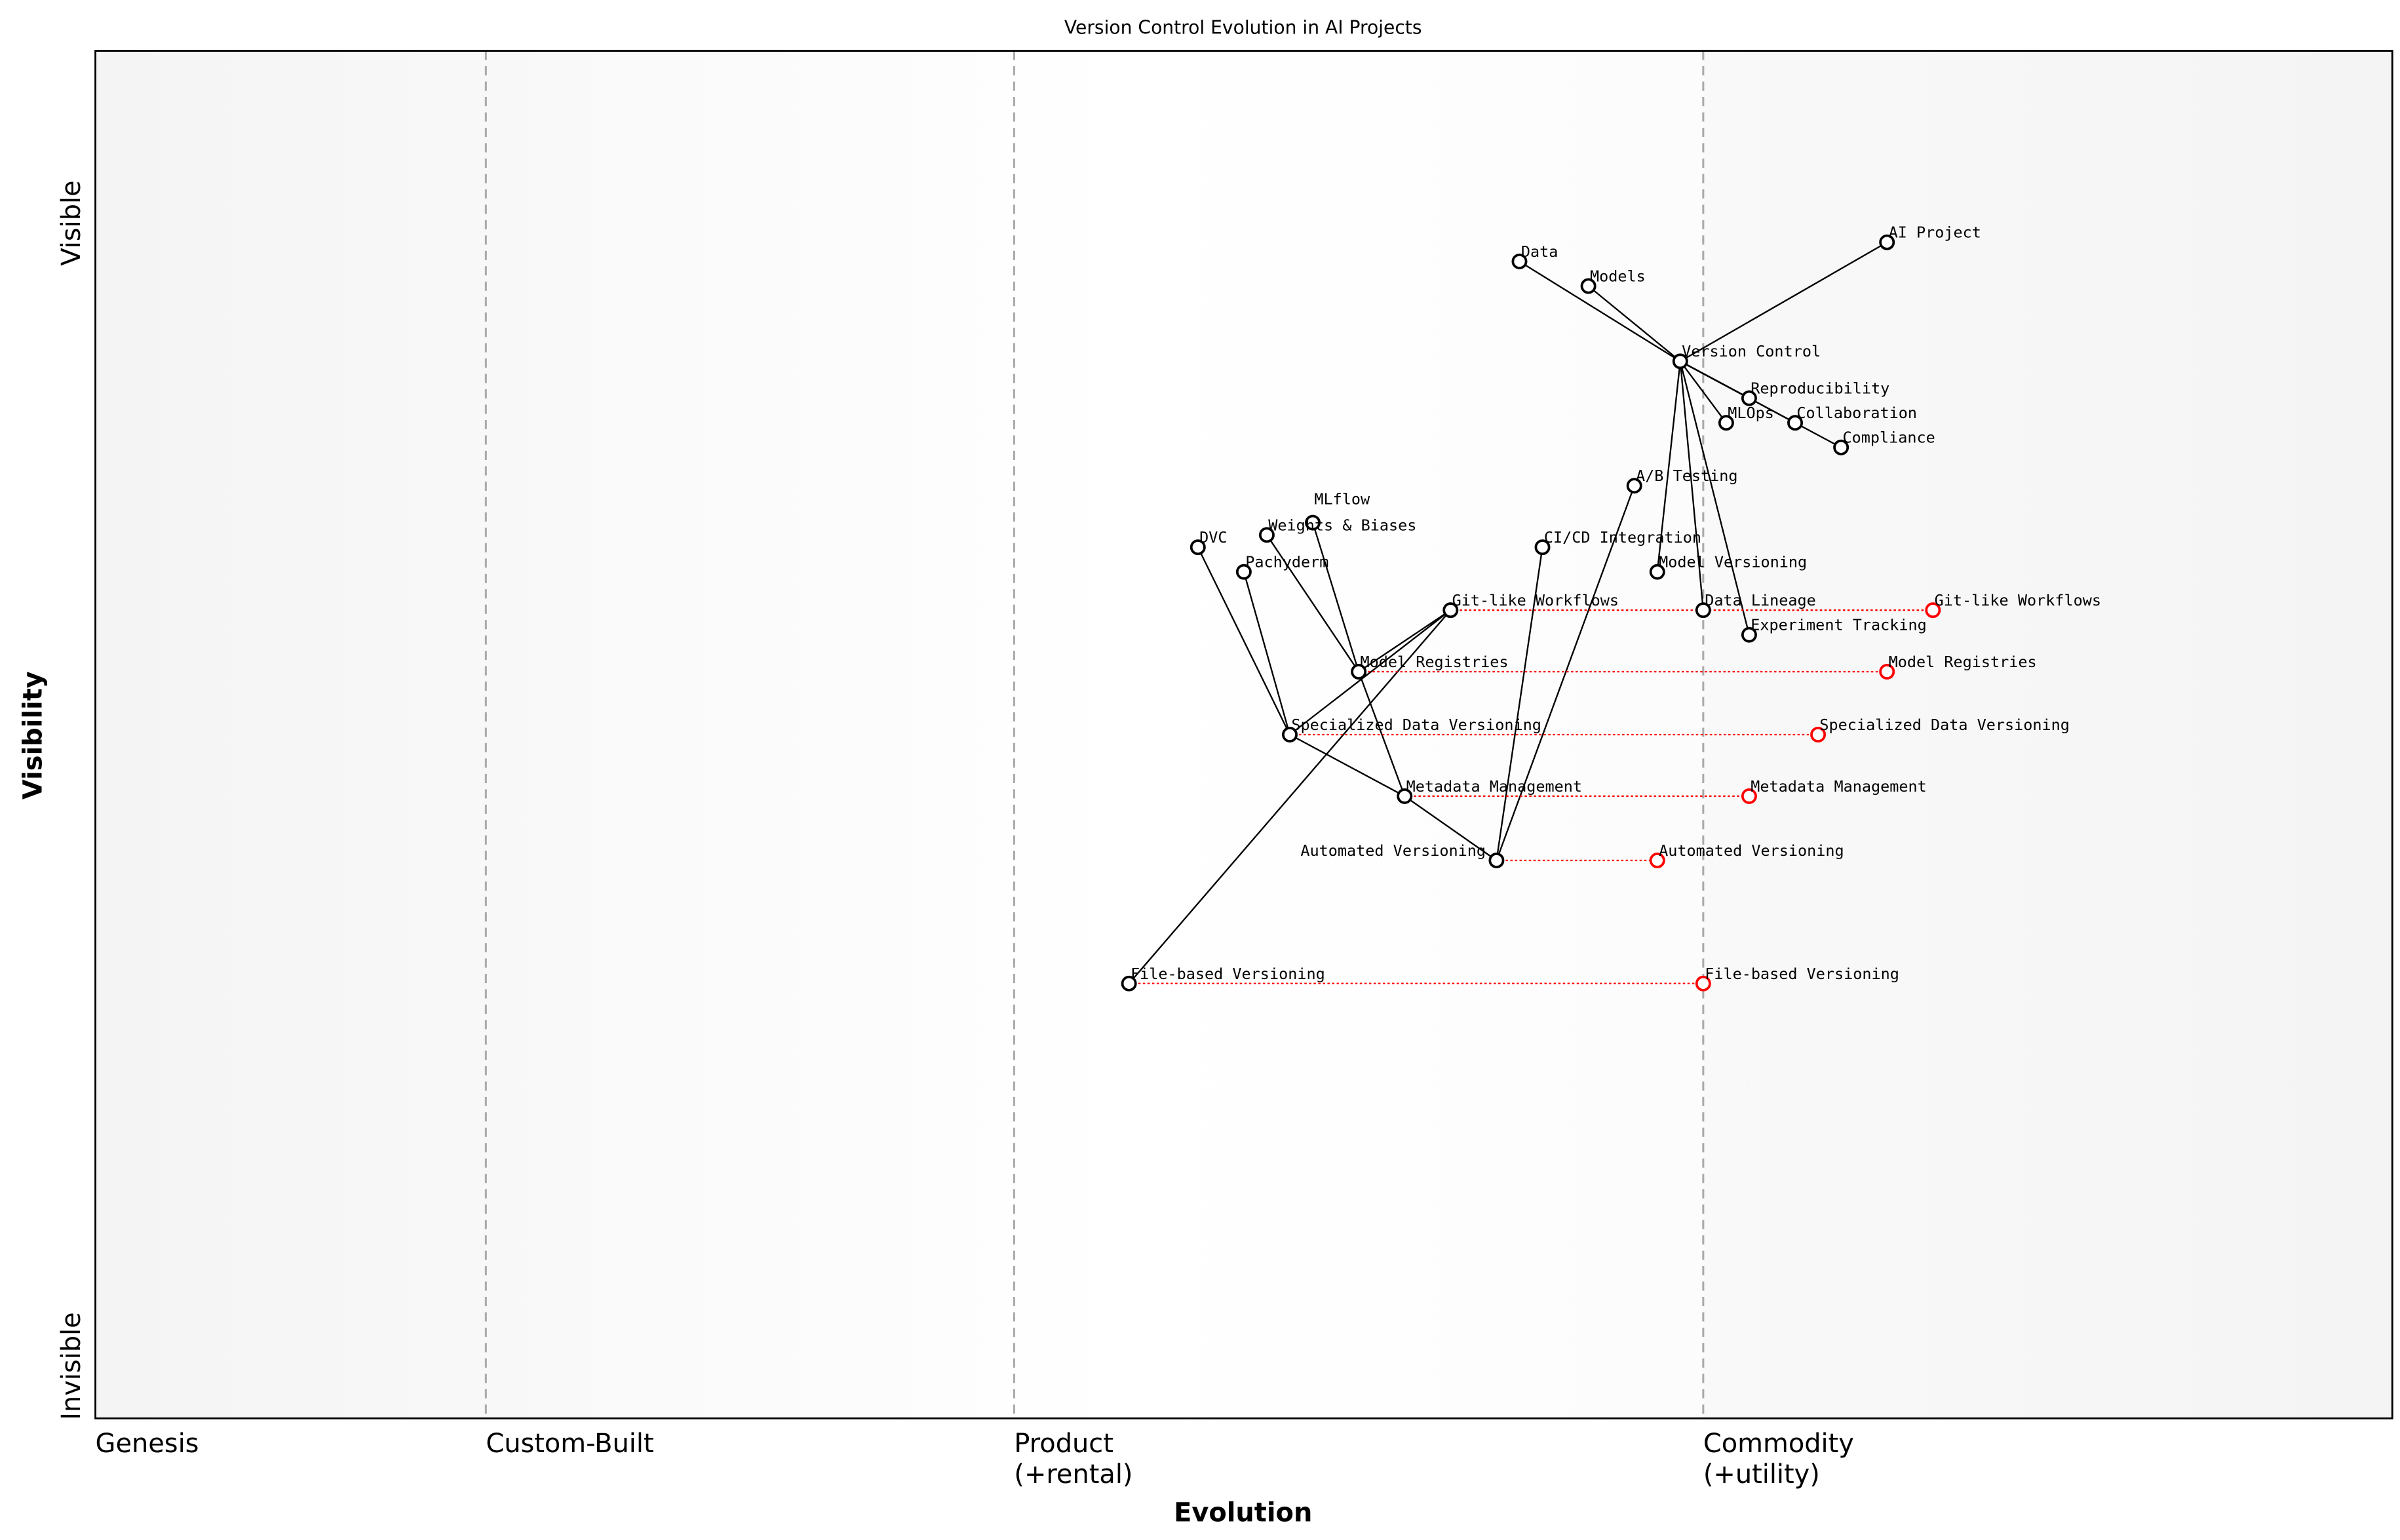  I want to click on node-label-specialized-data-versioning: Specialized Data Versioning, so click(1416, 725).